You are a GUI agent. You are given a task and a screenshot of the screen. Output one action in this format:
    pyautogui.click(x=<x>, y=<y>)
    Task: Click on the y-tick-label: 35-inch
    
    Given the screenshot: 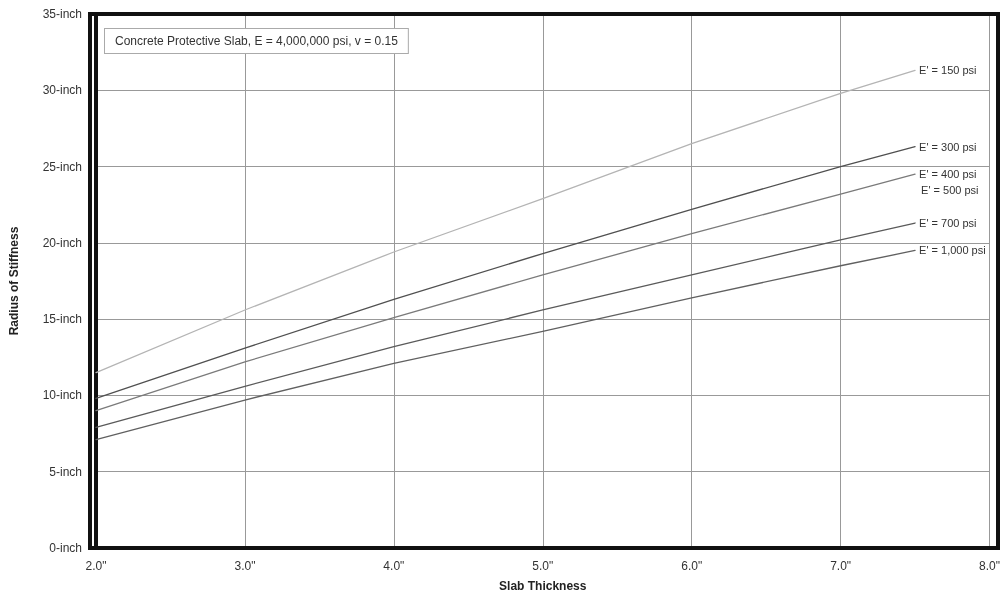 What is the action you would take?
    pyautogui.click(x=62, y=14)
    